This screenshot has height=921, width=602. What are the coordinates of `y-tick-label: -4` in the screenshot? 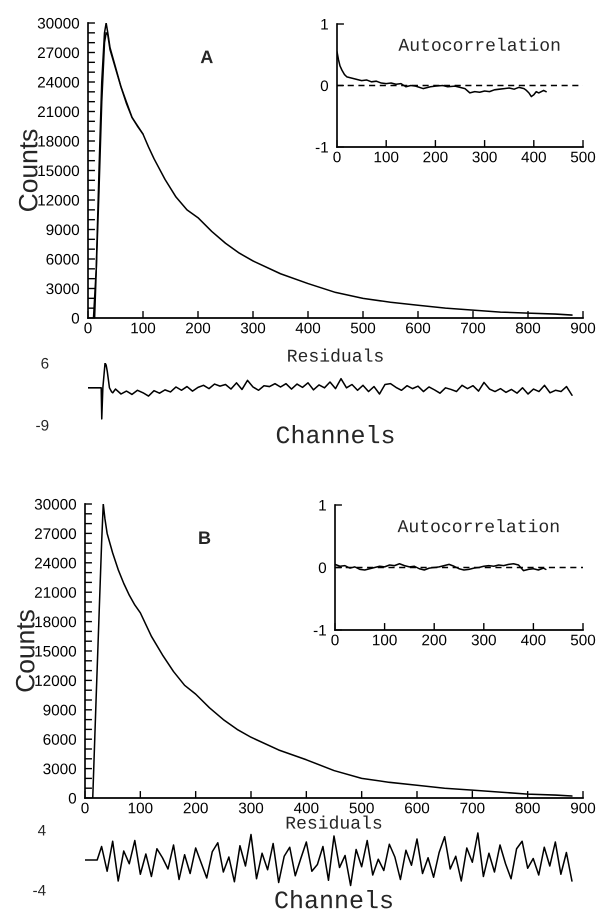 It's located at (39, 890).